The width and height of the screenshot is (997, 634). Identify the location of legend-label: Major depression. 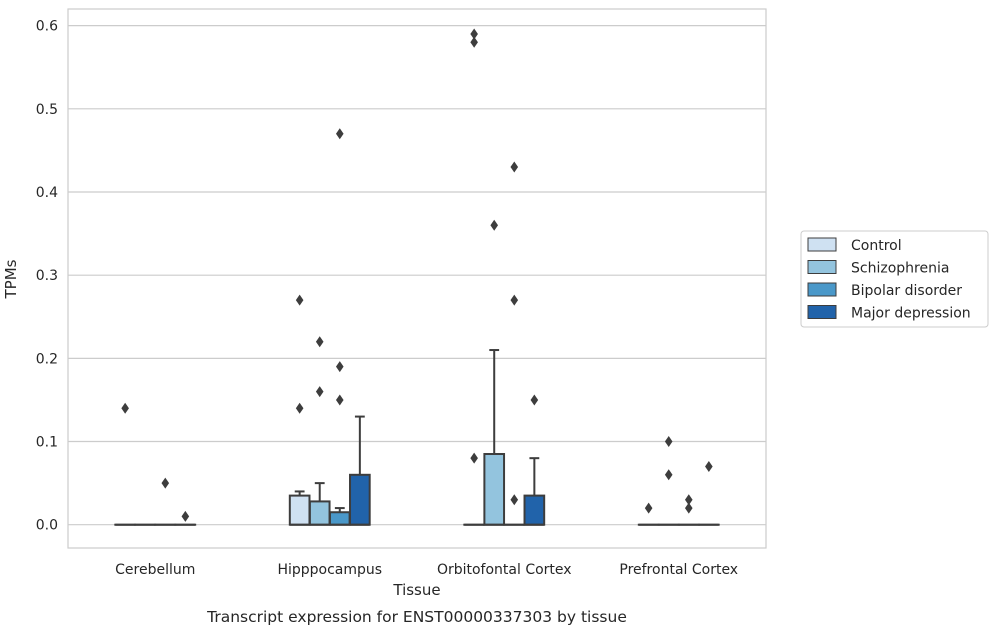
(911, 314).